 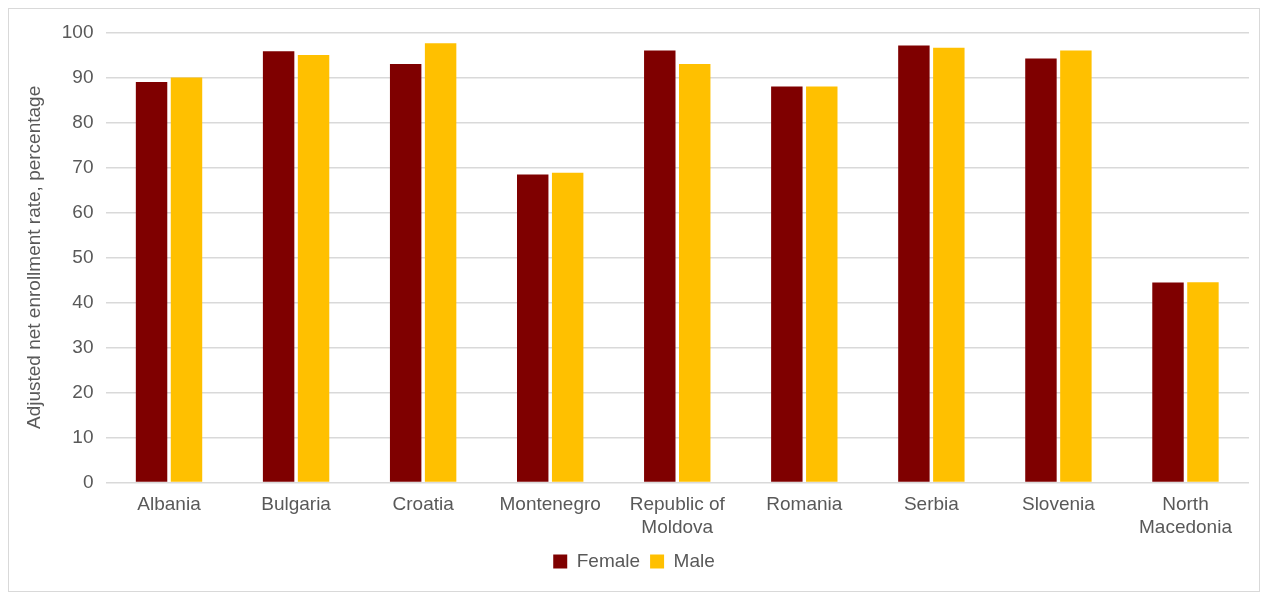 What do you see at coordinates (169, 504) in the screenshot?
I see `x-tick-label: Albania` at bounding box center [169, 504].